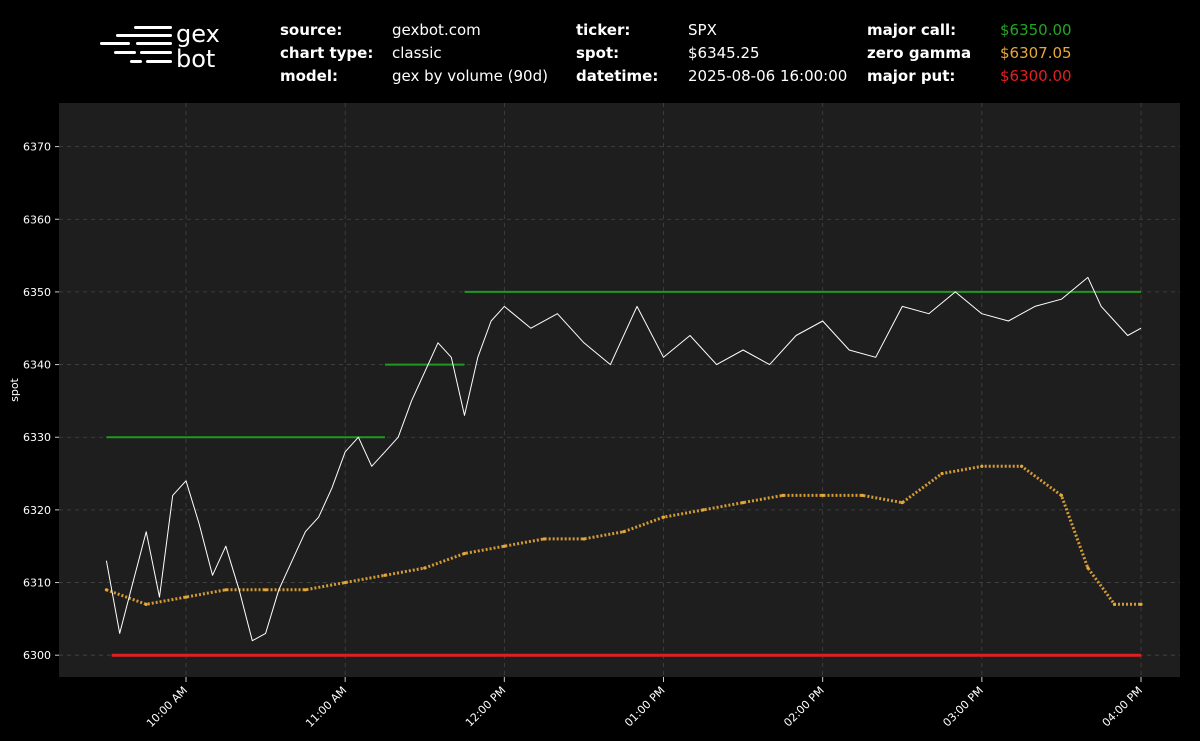 The width and height of the screenshot is (1200, 741). I want to click on y-tick-label: 6340, so click(37, 365).